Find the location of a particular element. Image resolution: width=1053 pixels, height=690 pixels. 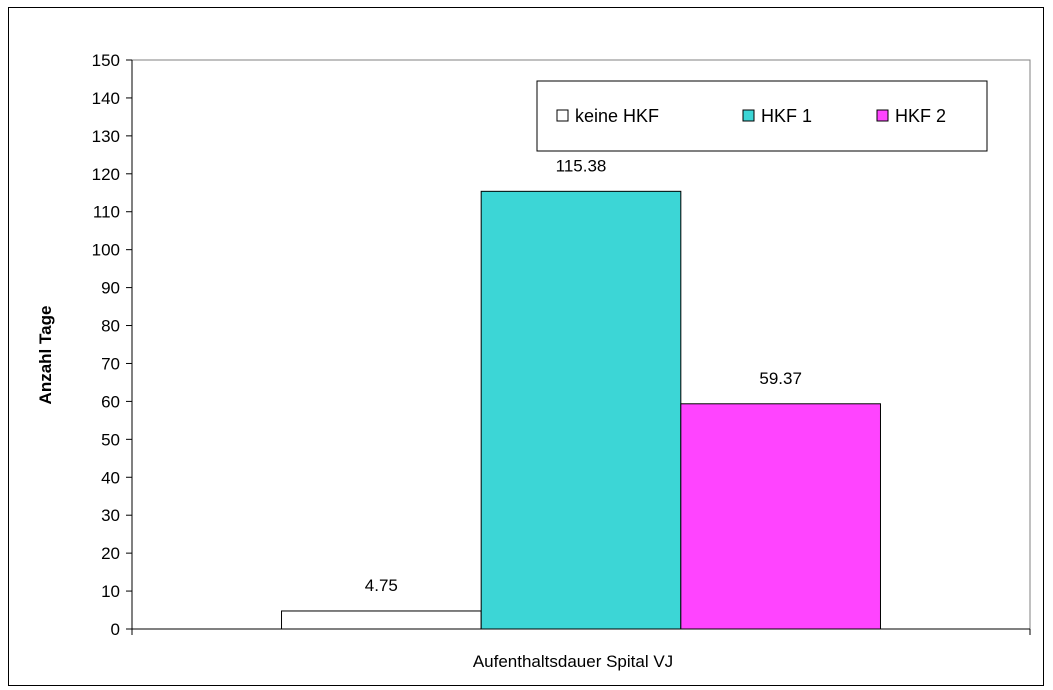

y-tick-label: 70 is located at coordinates (110, 363).